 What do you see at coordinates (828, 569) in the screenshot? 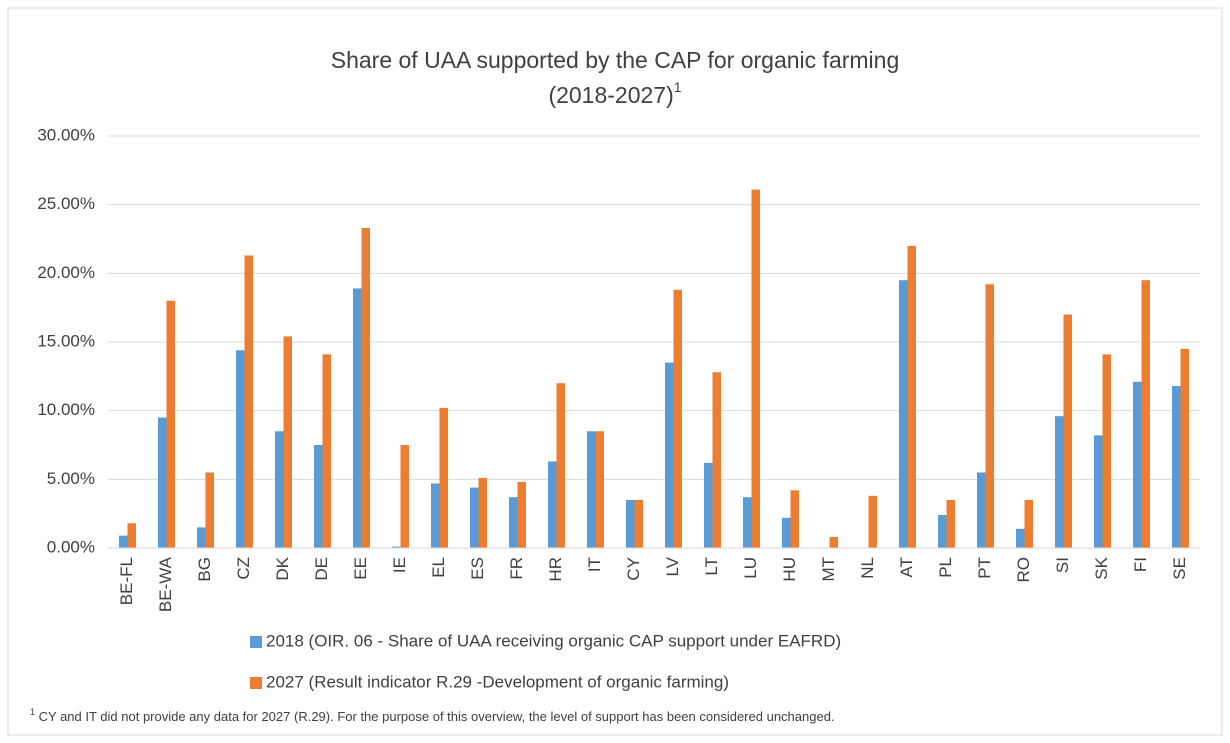
I see `x-tick-label: MT` at bounding box center [828, 569].